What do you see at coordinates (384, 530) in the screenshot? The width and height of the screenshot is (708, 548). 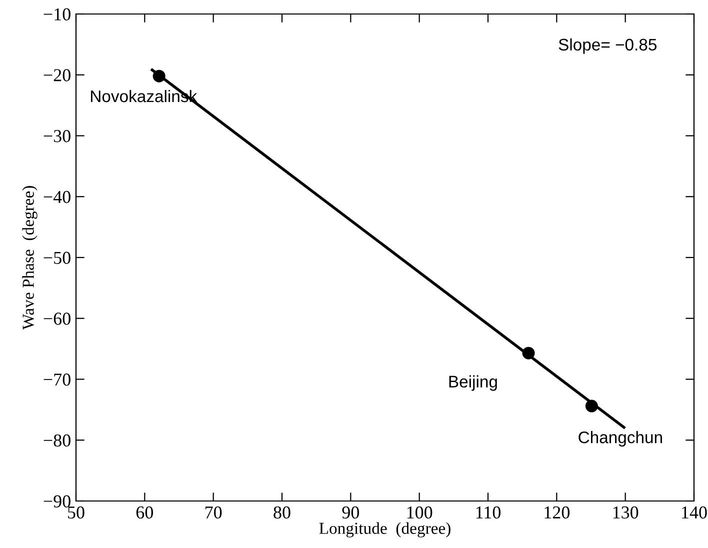 I see `x-axis-title: Longitude (degree)` at bounding box center [384, 530].